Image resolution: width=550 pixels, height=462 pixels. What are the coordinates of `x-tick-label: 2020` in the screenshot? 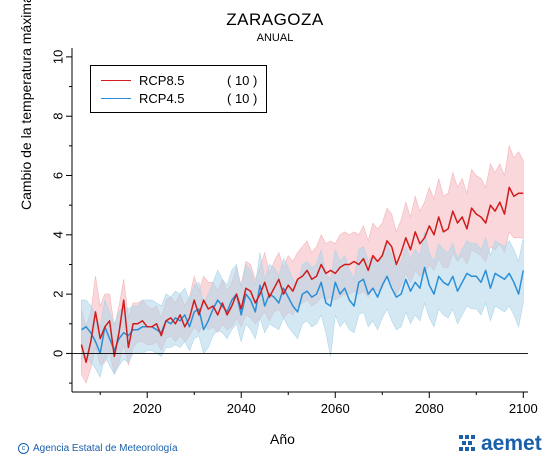 It's located at (147, 408).